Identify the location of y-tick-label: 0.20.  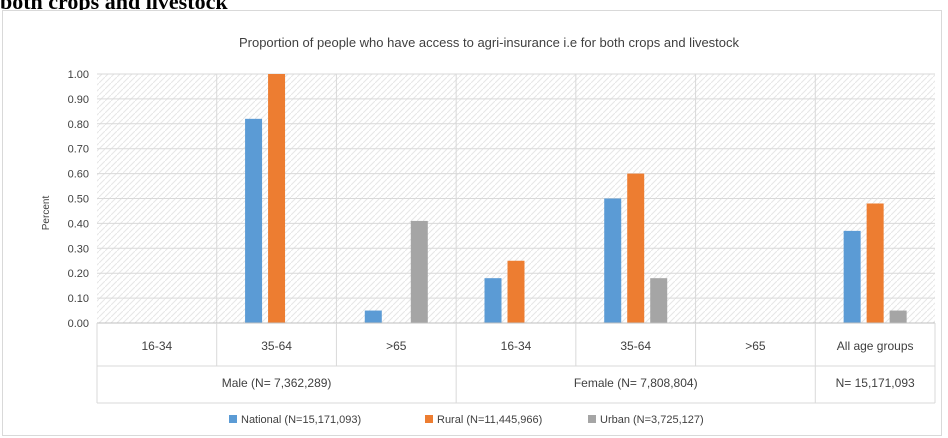
(78, 274).